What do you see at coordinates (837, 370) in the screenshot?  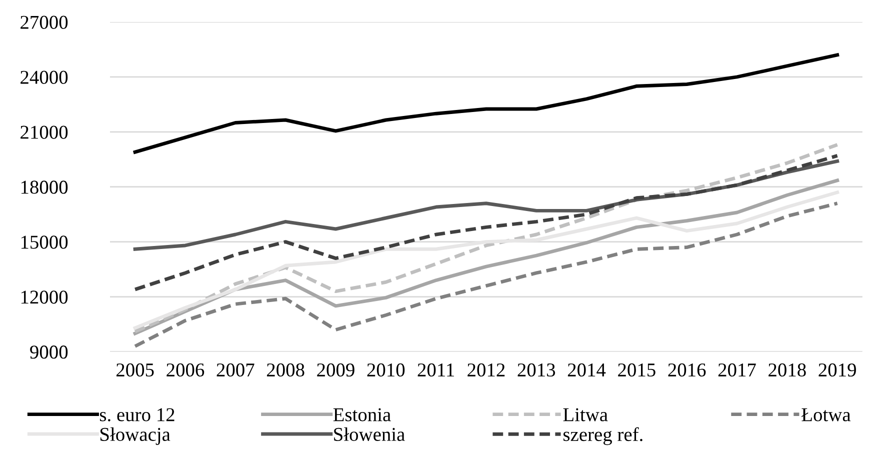 I see `x-tick-label: 2019` at bounding box center [837, 370].